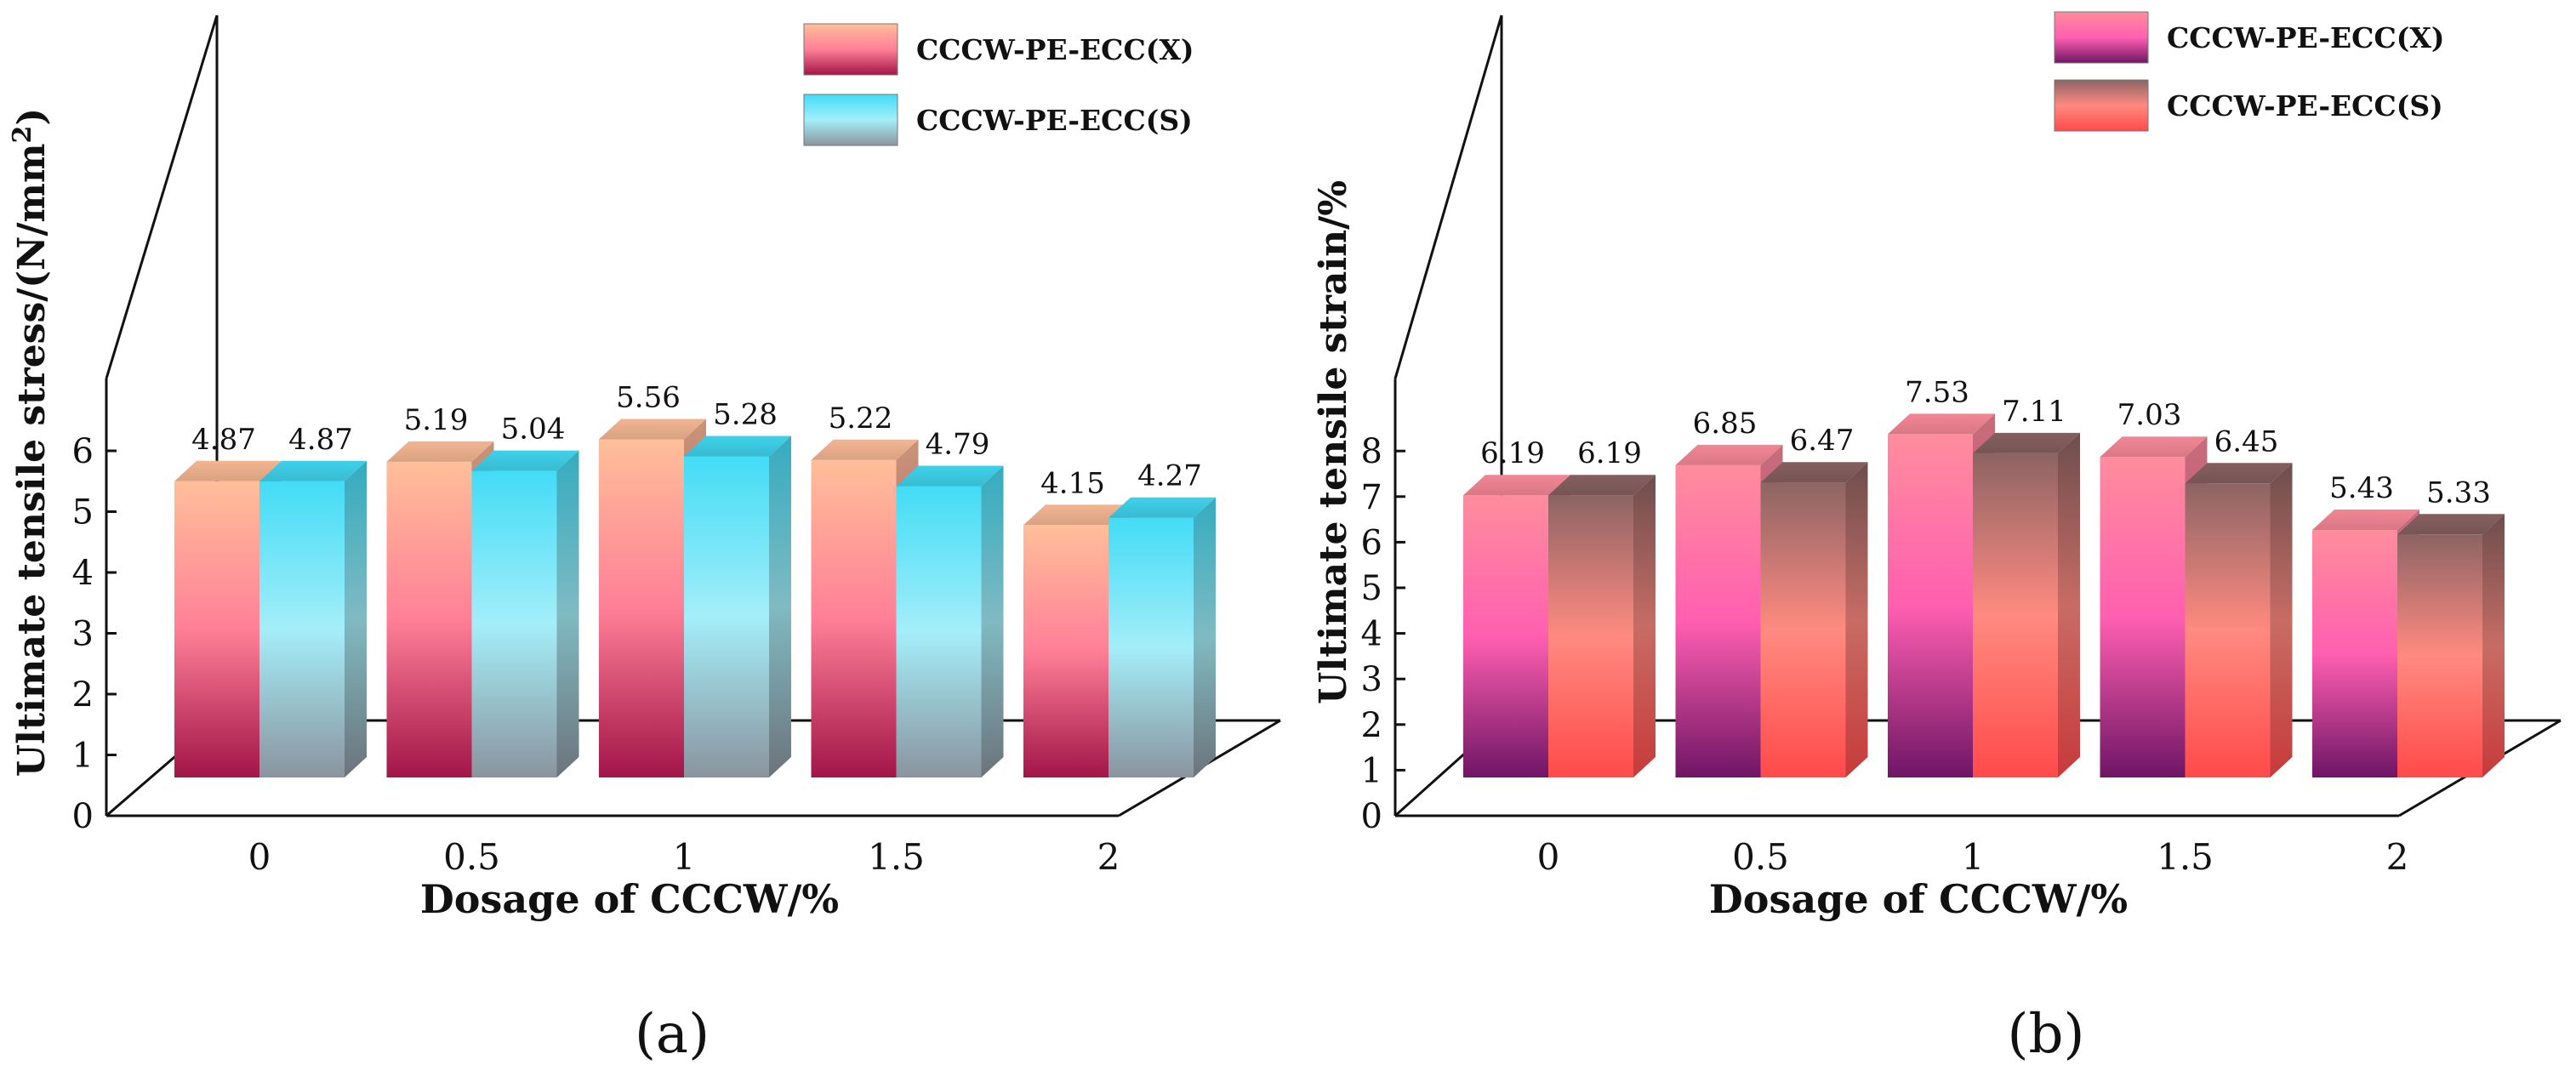 This screenshot has height=1082, width=2576. Describe the element at coordinates (1610, 453) in the screenshot. I see `bar-value-label: 6.19` at that location.